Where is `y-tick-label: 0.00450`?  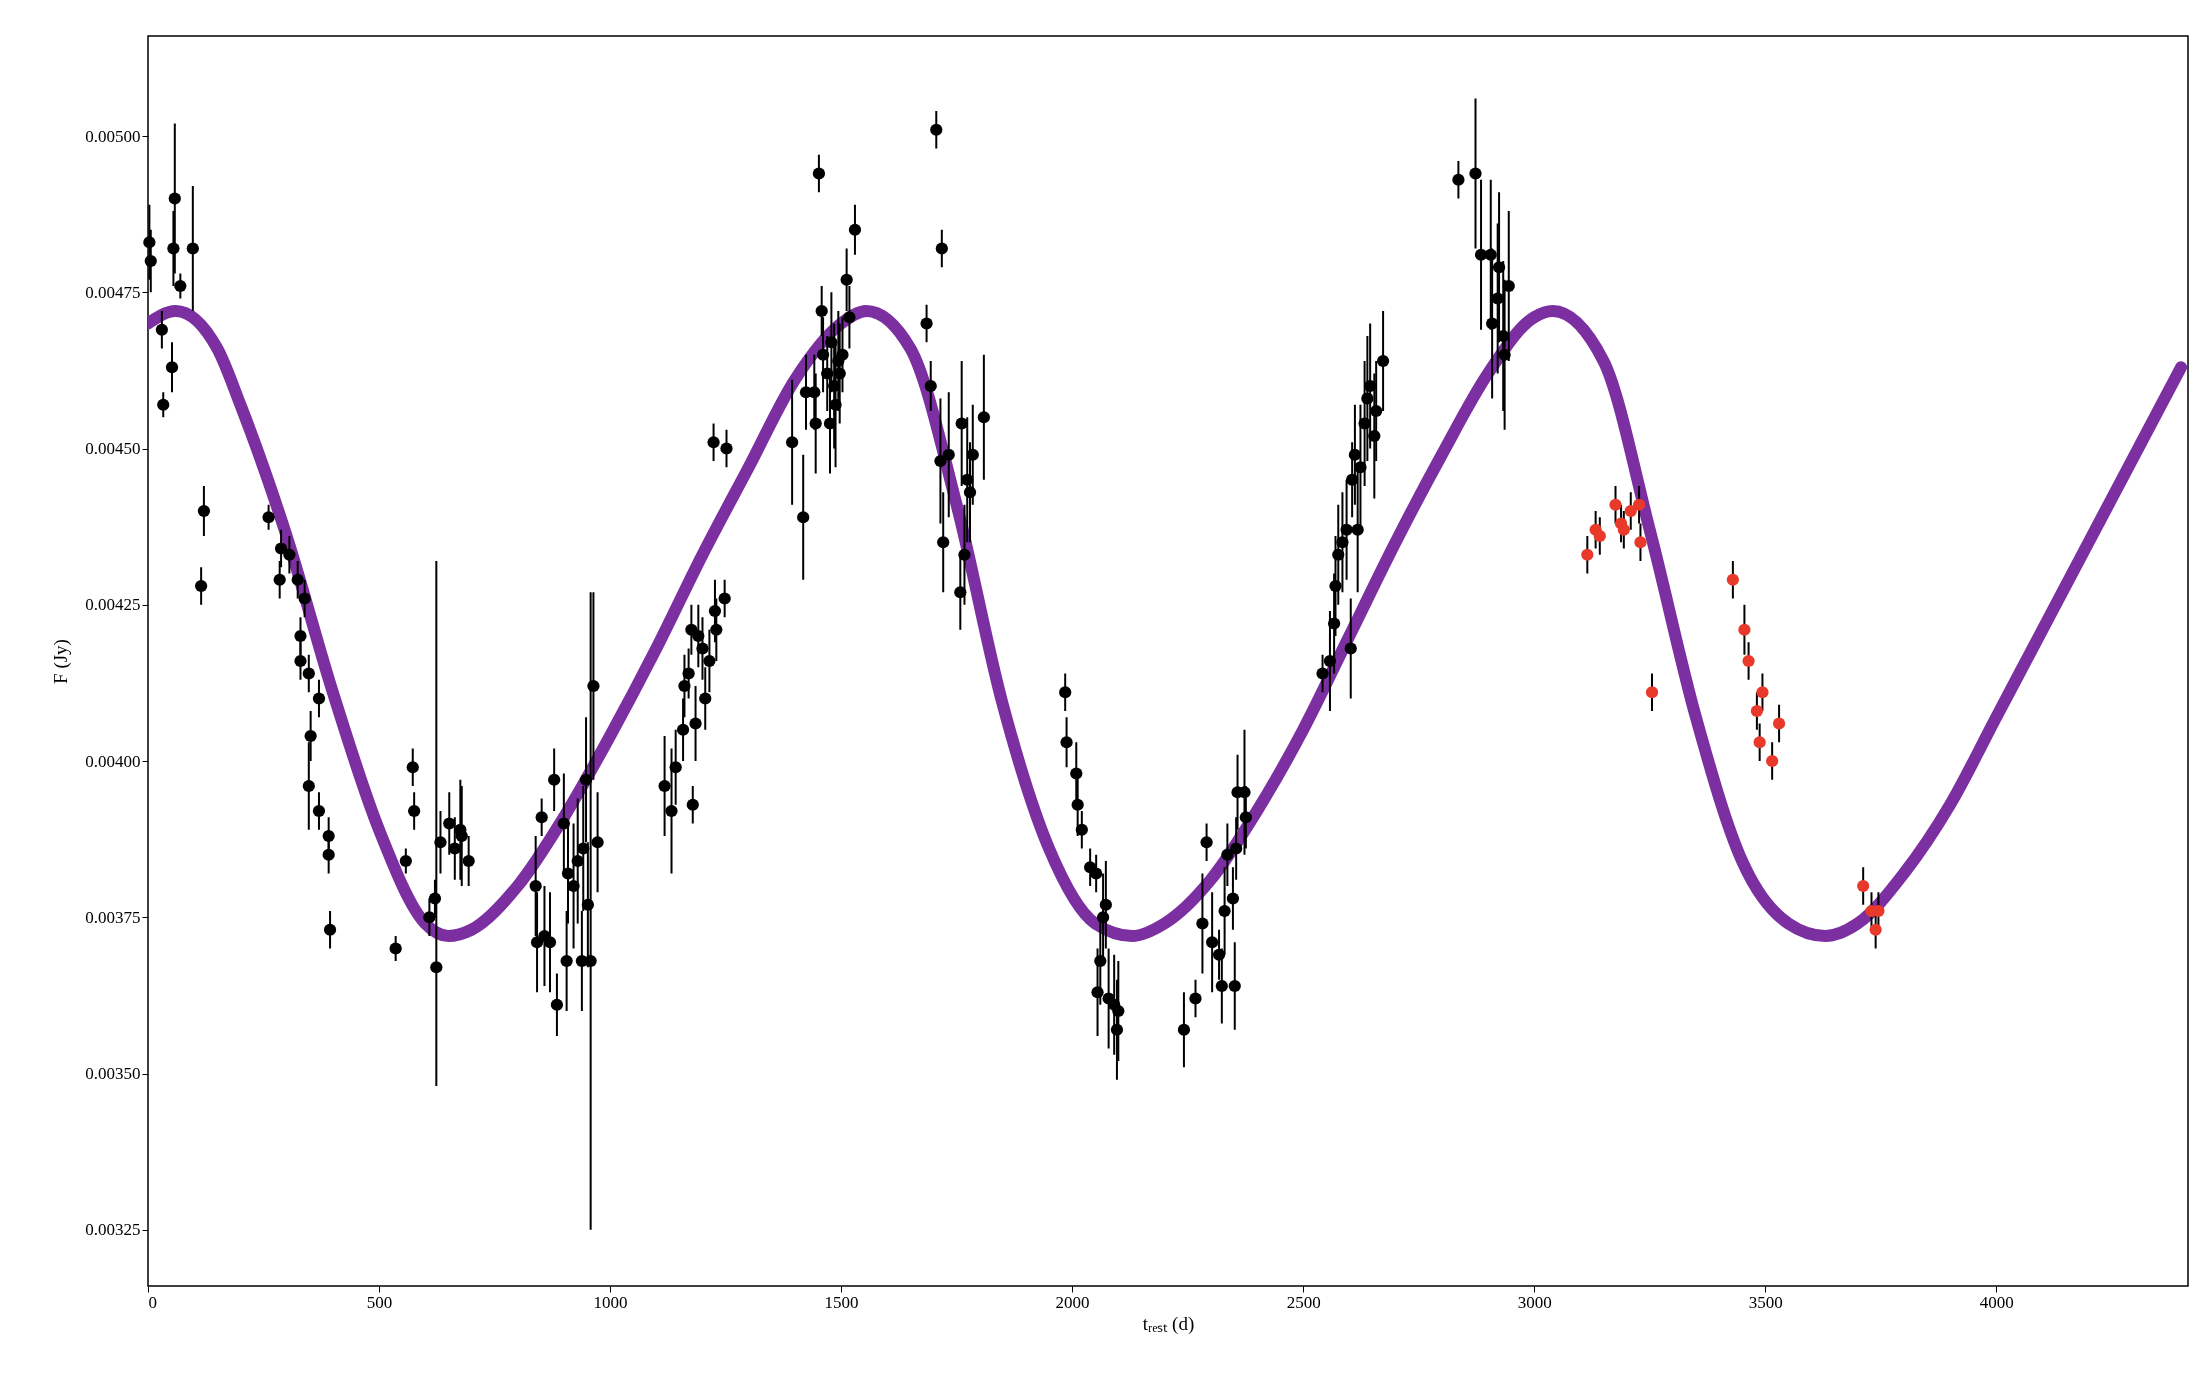
y-tick-label: 0.00450 is located at coordinates (113, 448).